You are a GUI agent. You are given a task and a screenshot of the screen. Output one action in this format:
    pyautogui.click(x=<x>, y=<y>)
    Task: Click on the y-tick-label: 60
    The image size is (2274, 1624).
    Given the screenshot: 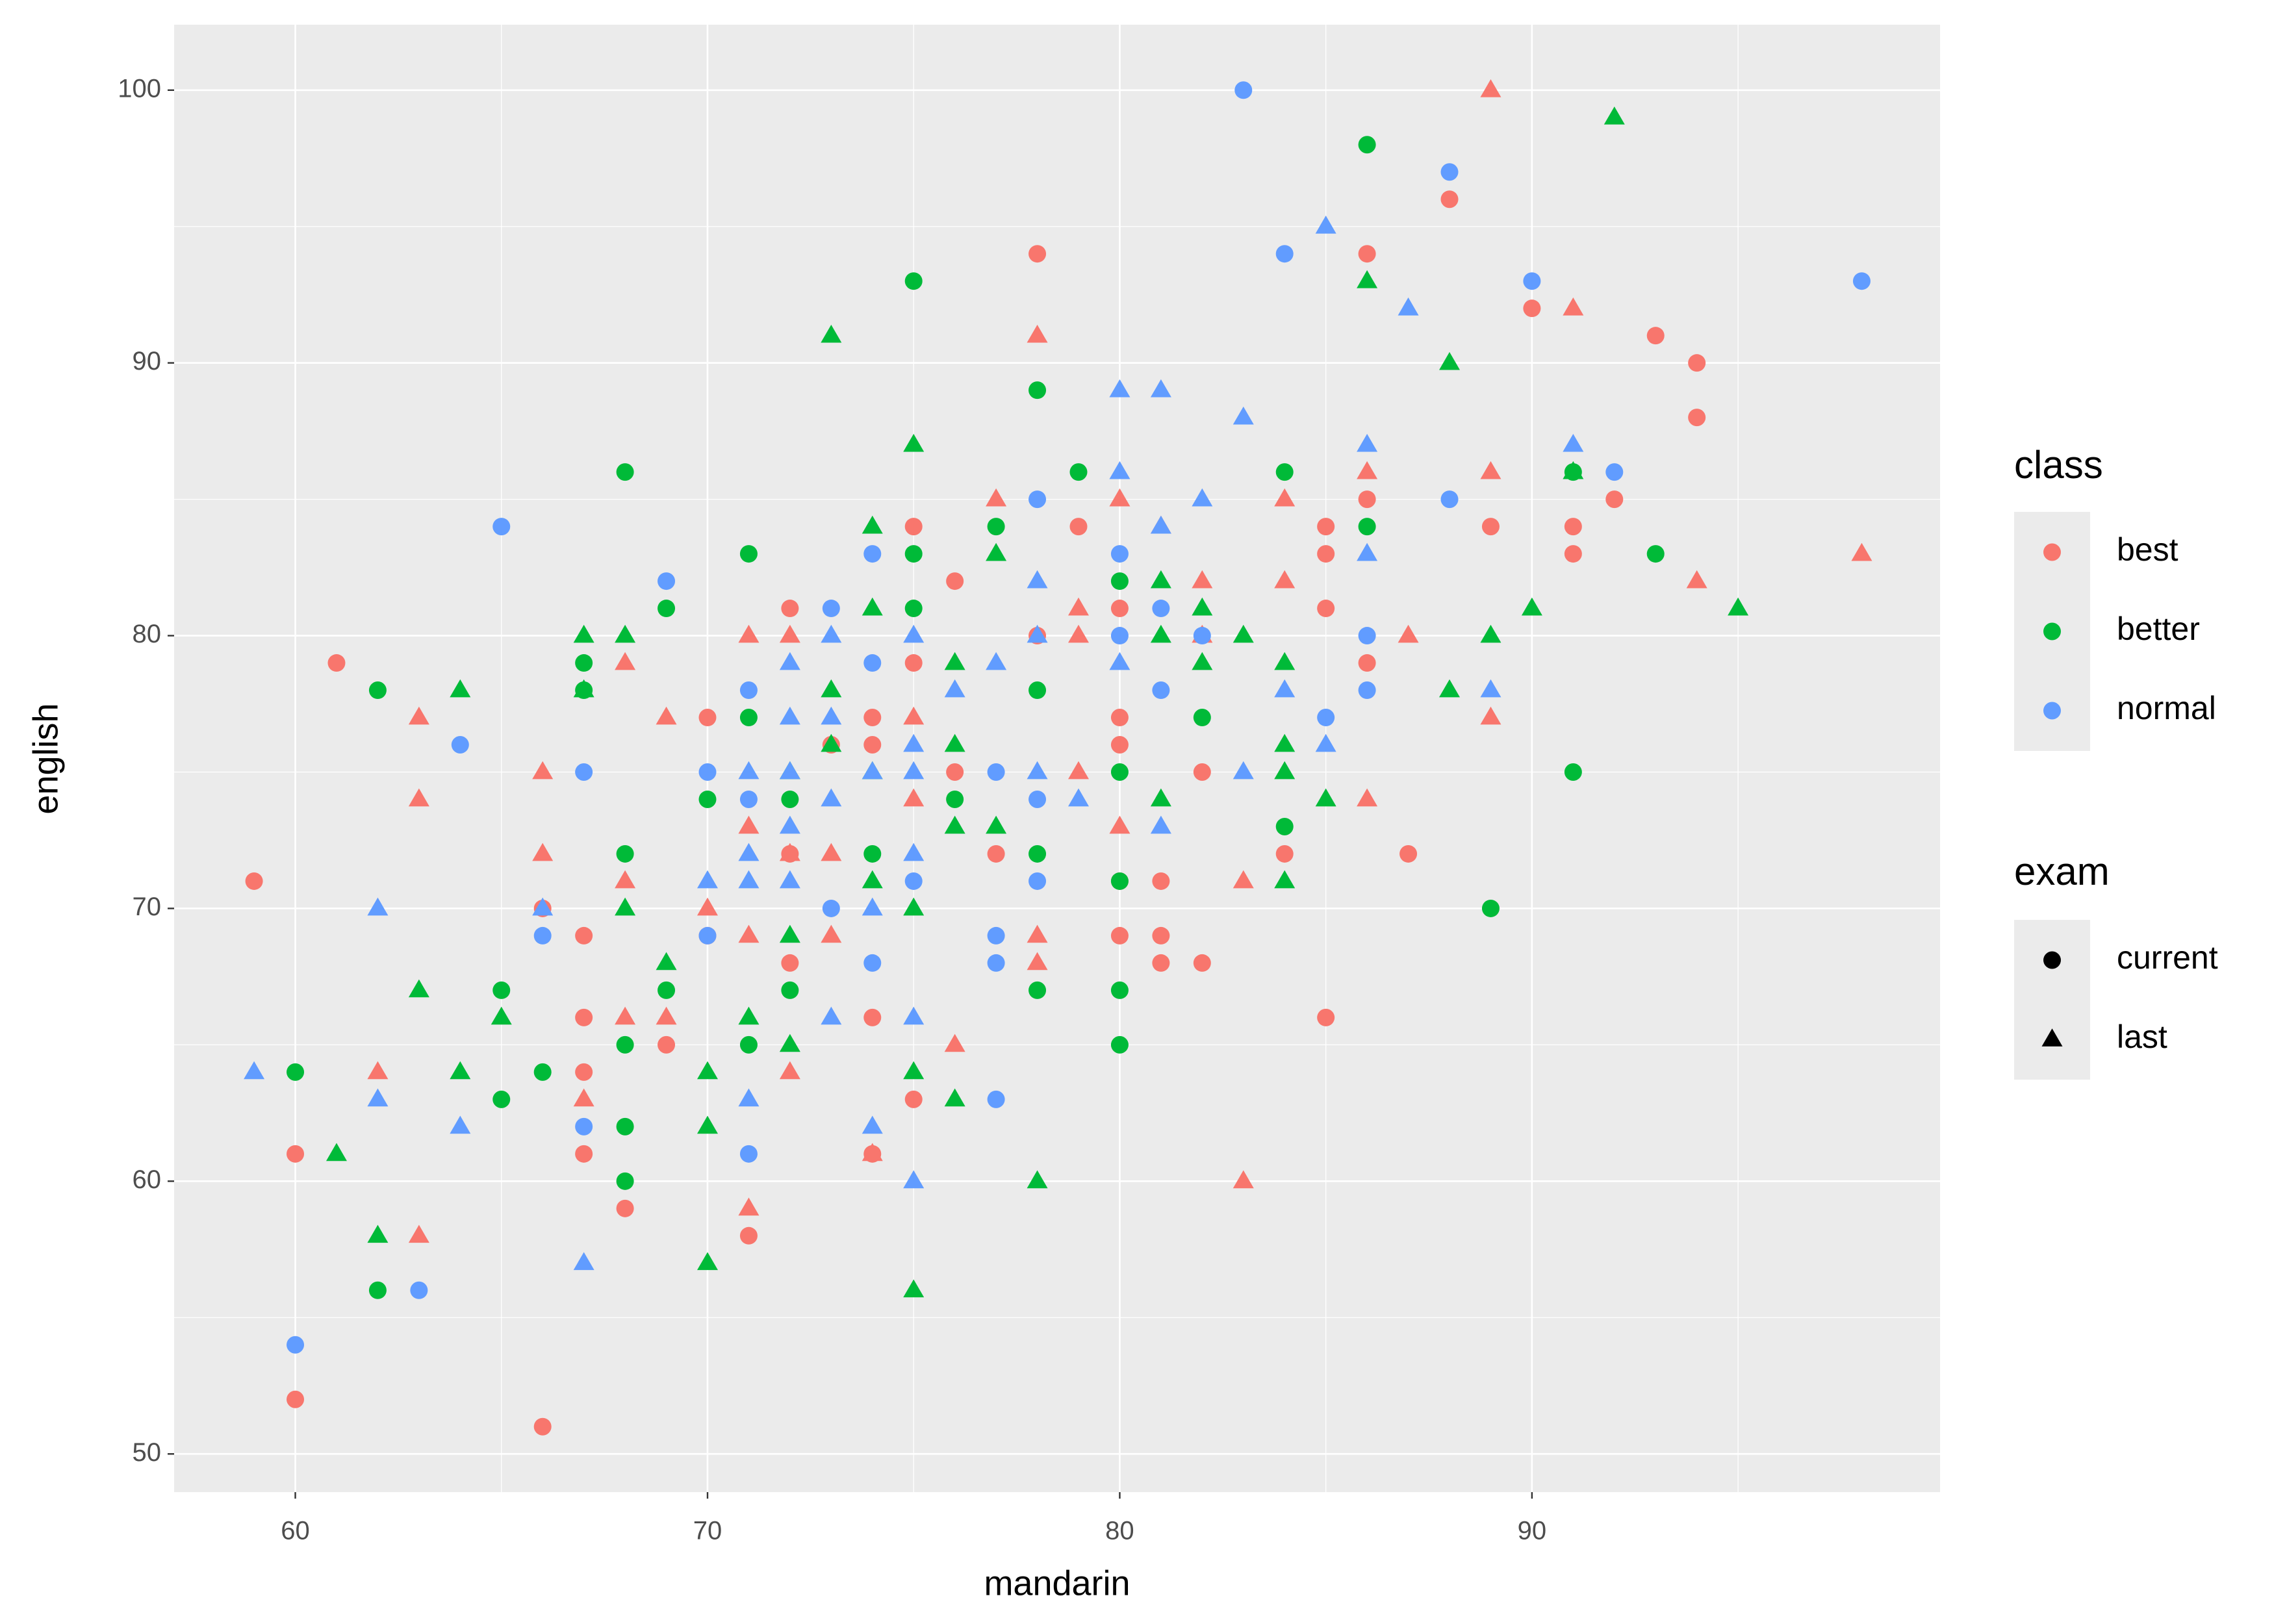 What is the action you would take?
    pyautogui.click(x=147, y=1179)
    